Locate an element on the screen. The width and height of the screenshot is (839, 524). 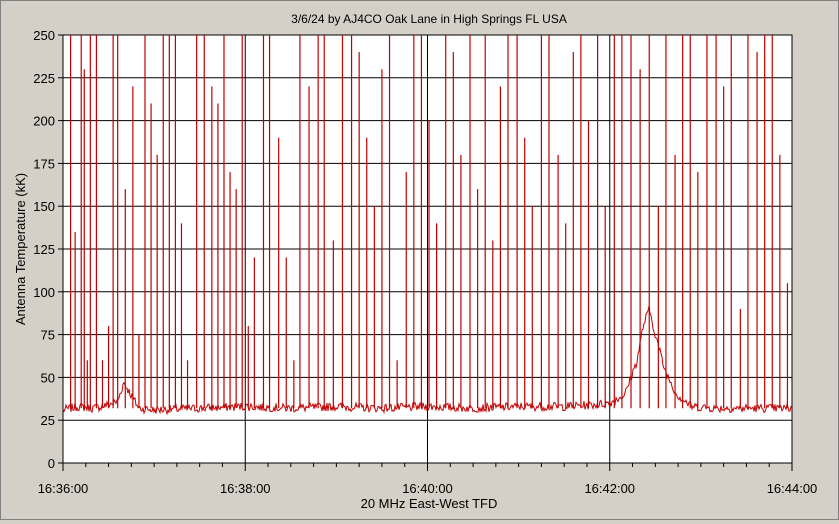
y-axis: 0 25 50 75 100 125 150 175 200 225 250 is located at coordinates (48, 249).